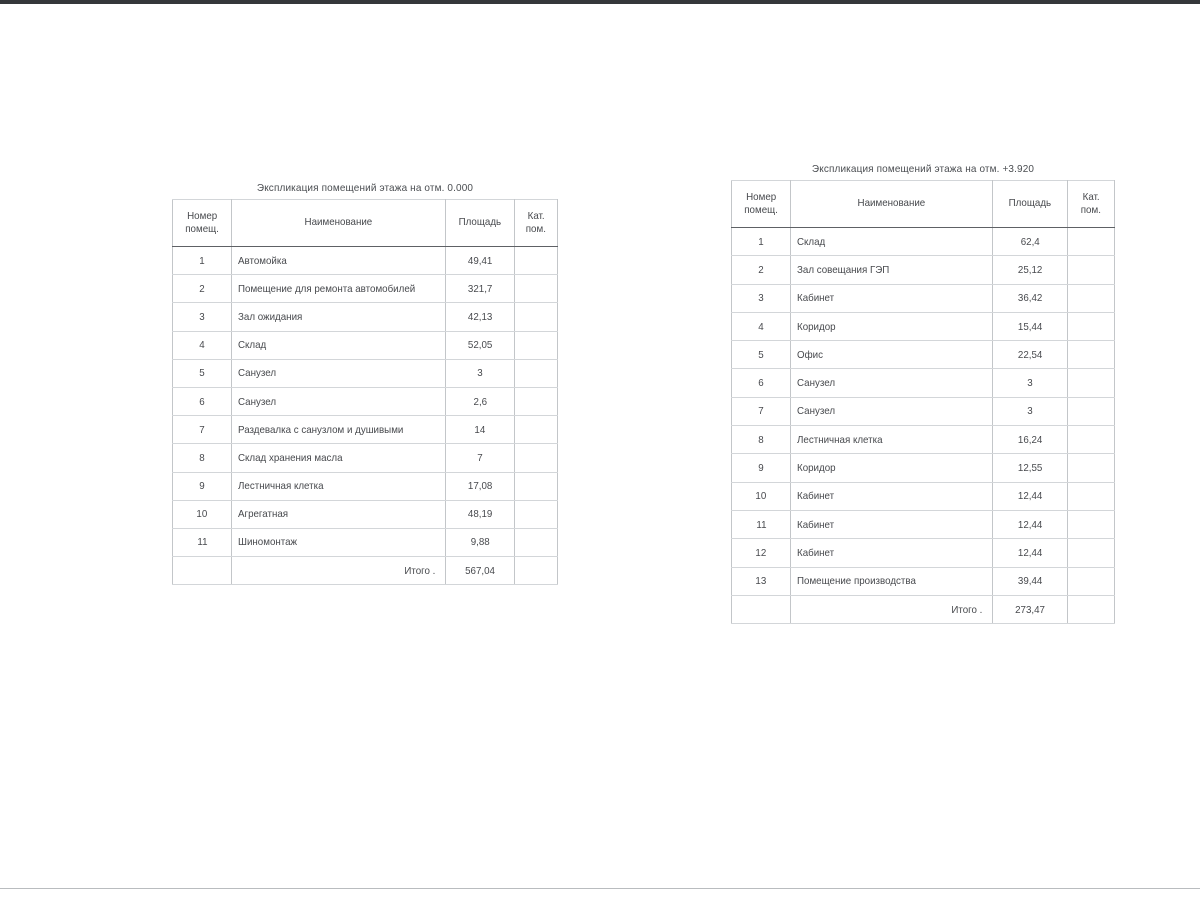  What do you see at coordinates (365, 486) in the screenshot?
I see `table-row: 9 Лестничная клетка 17,08` at bounding box center [365, 486].